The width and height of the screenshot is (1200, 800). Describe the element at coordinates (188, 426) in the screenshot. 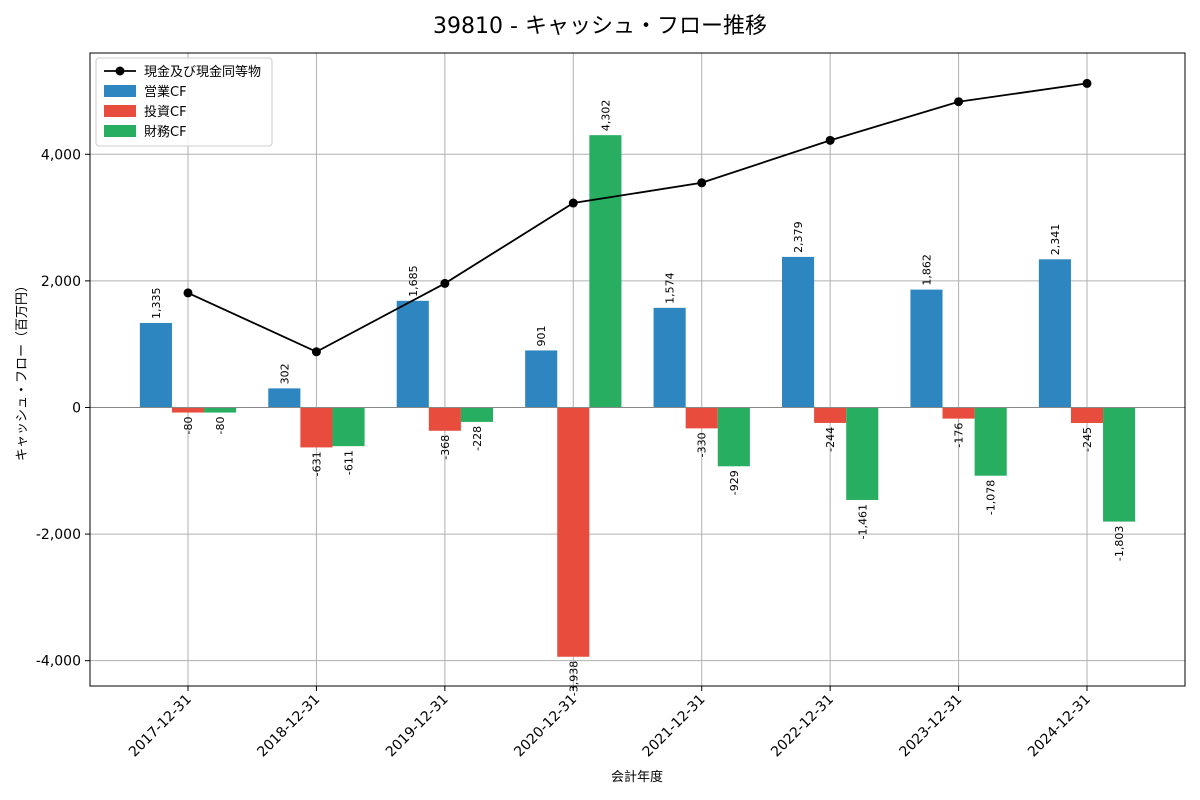

I see `data-label-投資CF: -80` at that location.